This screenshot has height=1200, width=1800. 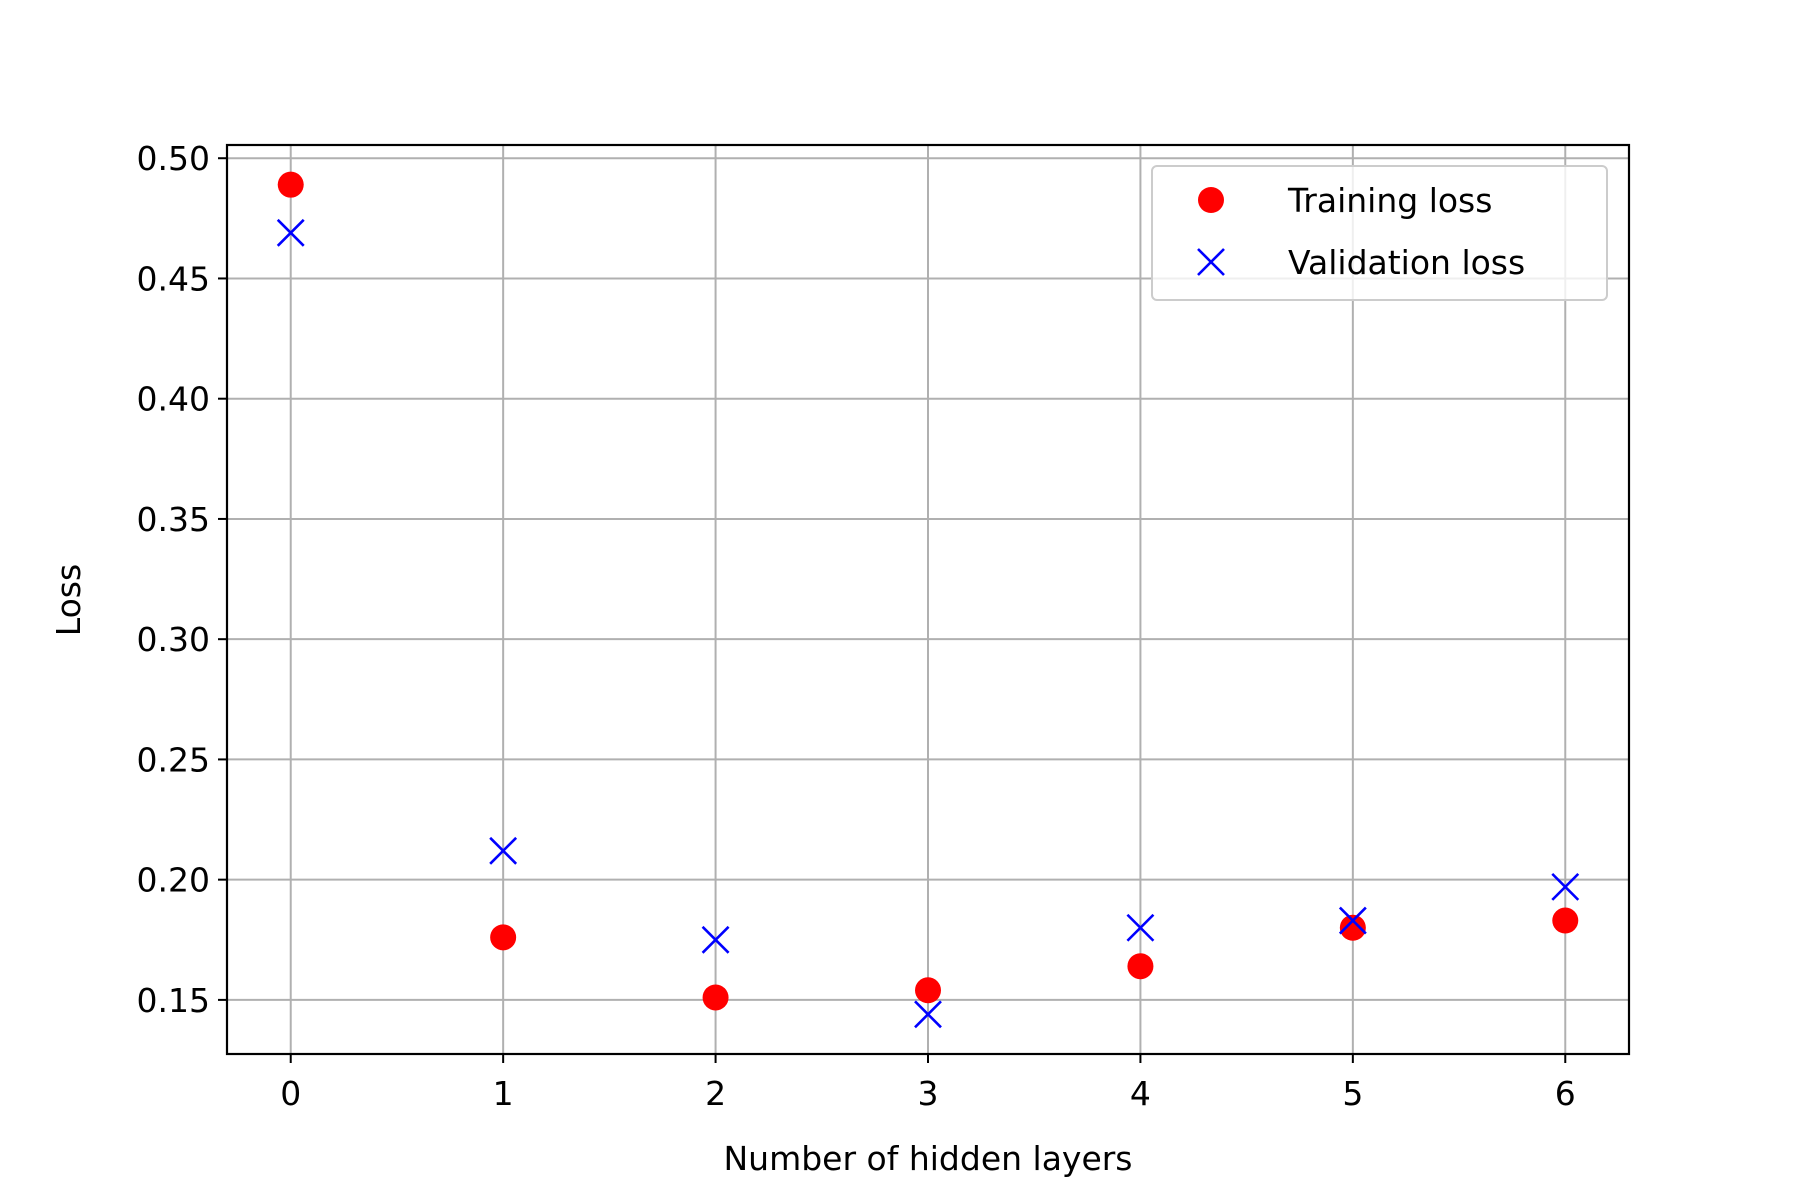 I want to click on legend-validation-marker, so click(x=1211, y=262).